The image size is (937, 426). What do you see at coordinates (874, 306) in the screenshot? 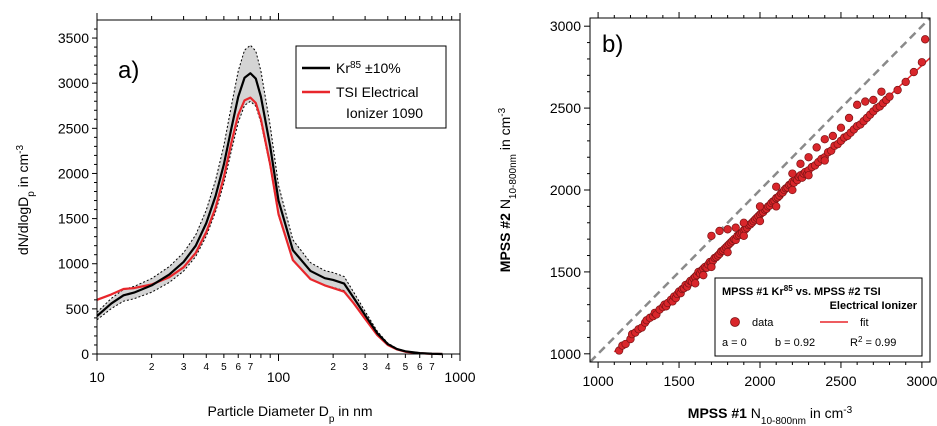
I see `panel-b-legend-title-line2: Electrical Ionizer` at bounding box center [874, 306].